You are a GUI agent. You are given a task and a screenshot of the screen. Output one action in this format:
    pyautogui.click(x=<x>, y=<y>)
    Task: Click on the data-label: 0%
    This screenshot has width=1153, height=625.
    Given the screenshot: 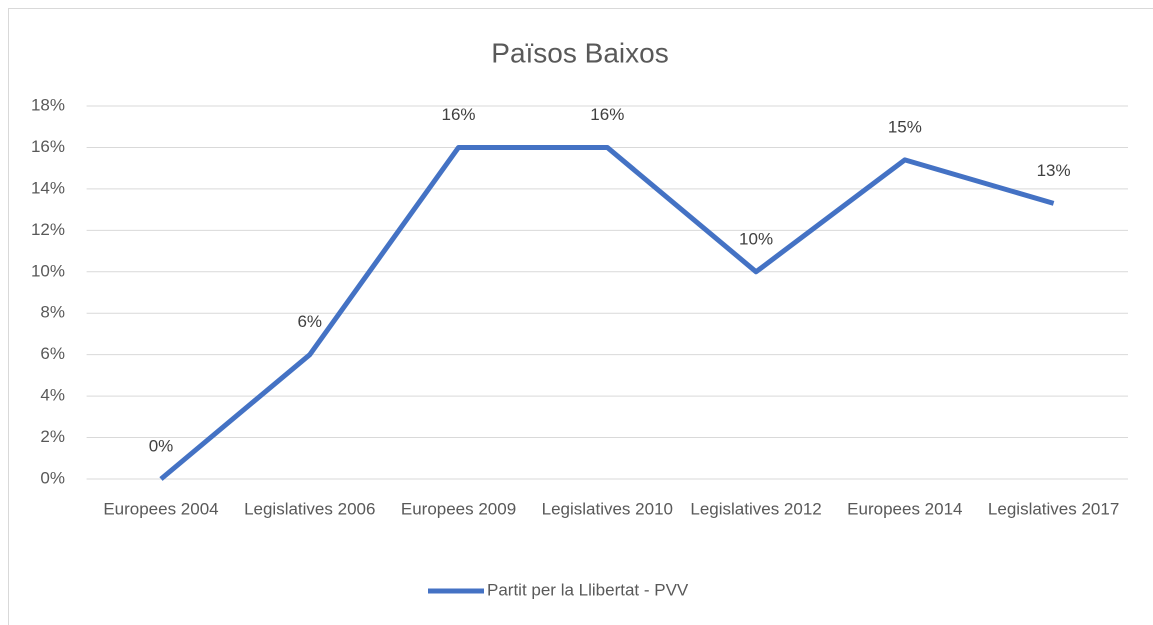 What is the action you would take?
    pyautogui.click(x=161, y=445)
    